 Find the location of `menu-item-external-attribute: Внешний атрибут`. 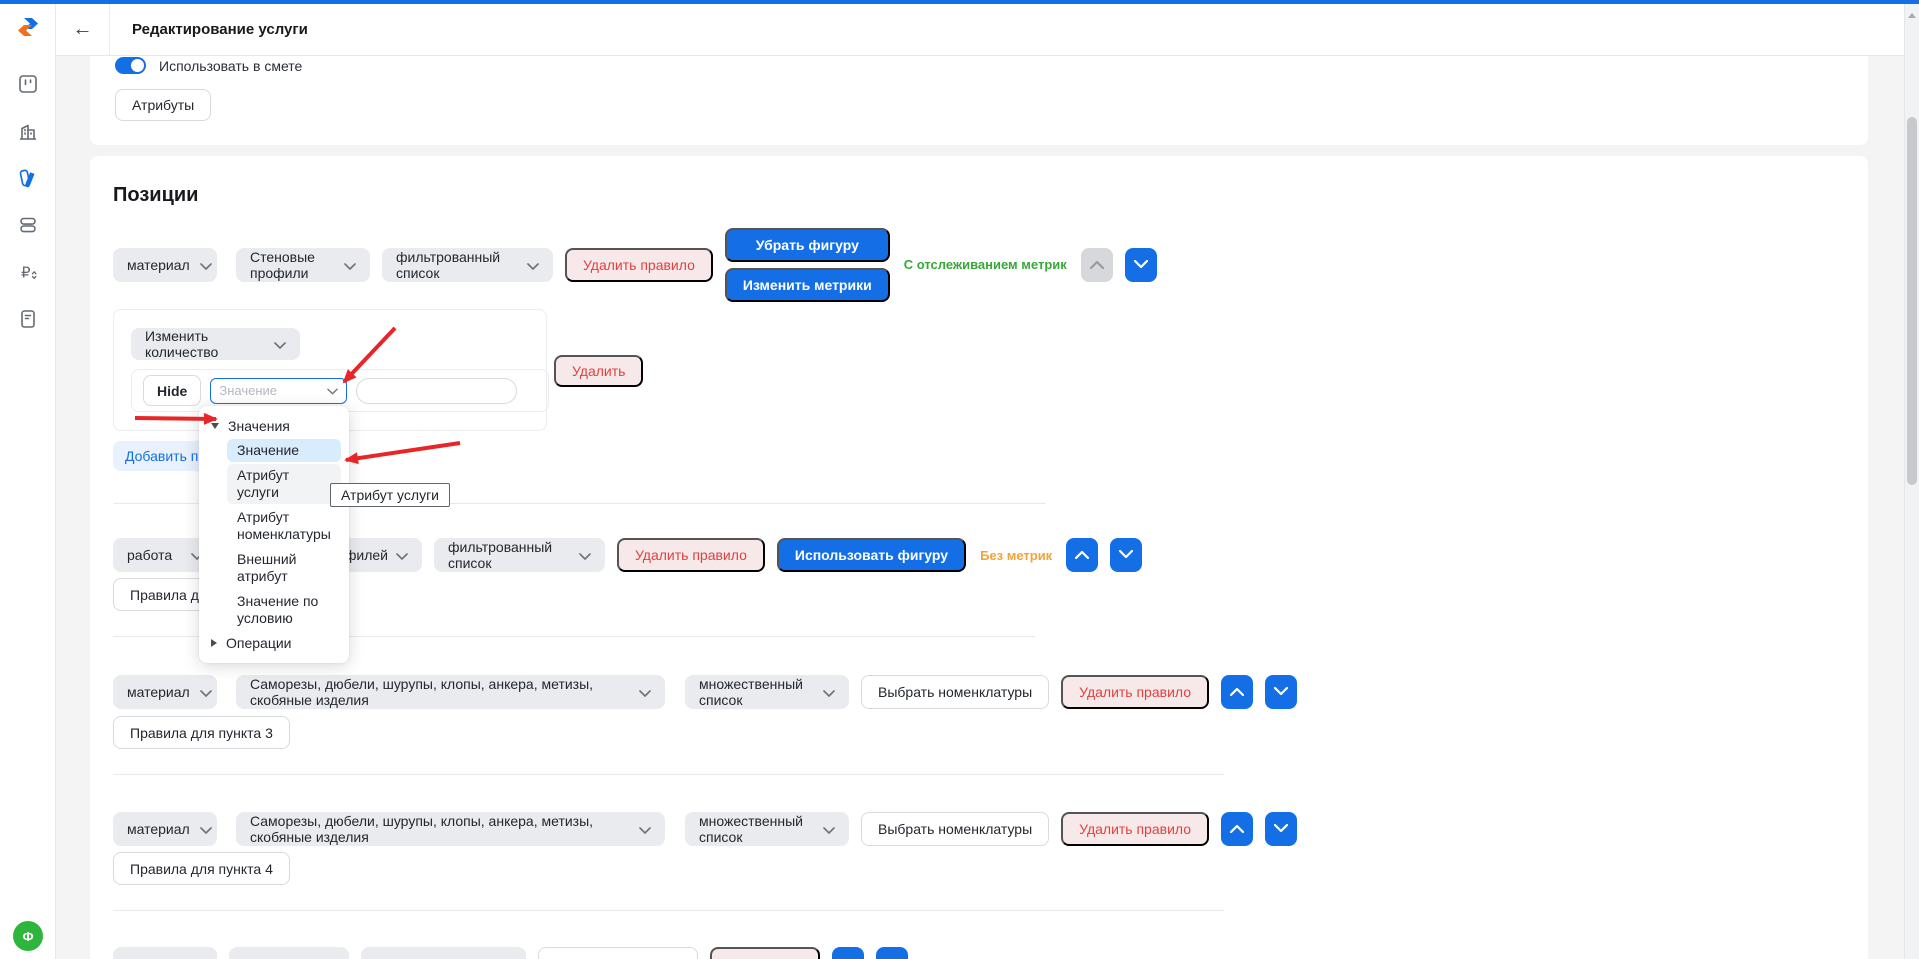

menu-item-external-attribute: Внешний атрибут is located at coordinates (267, 567).